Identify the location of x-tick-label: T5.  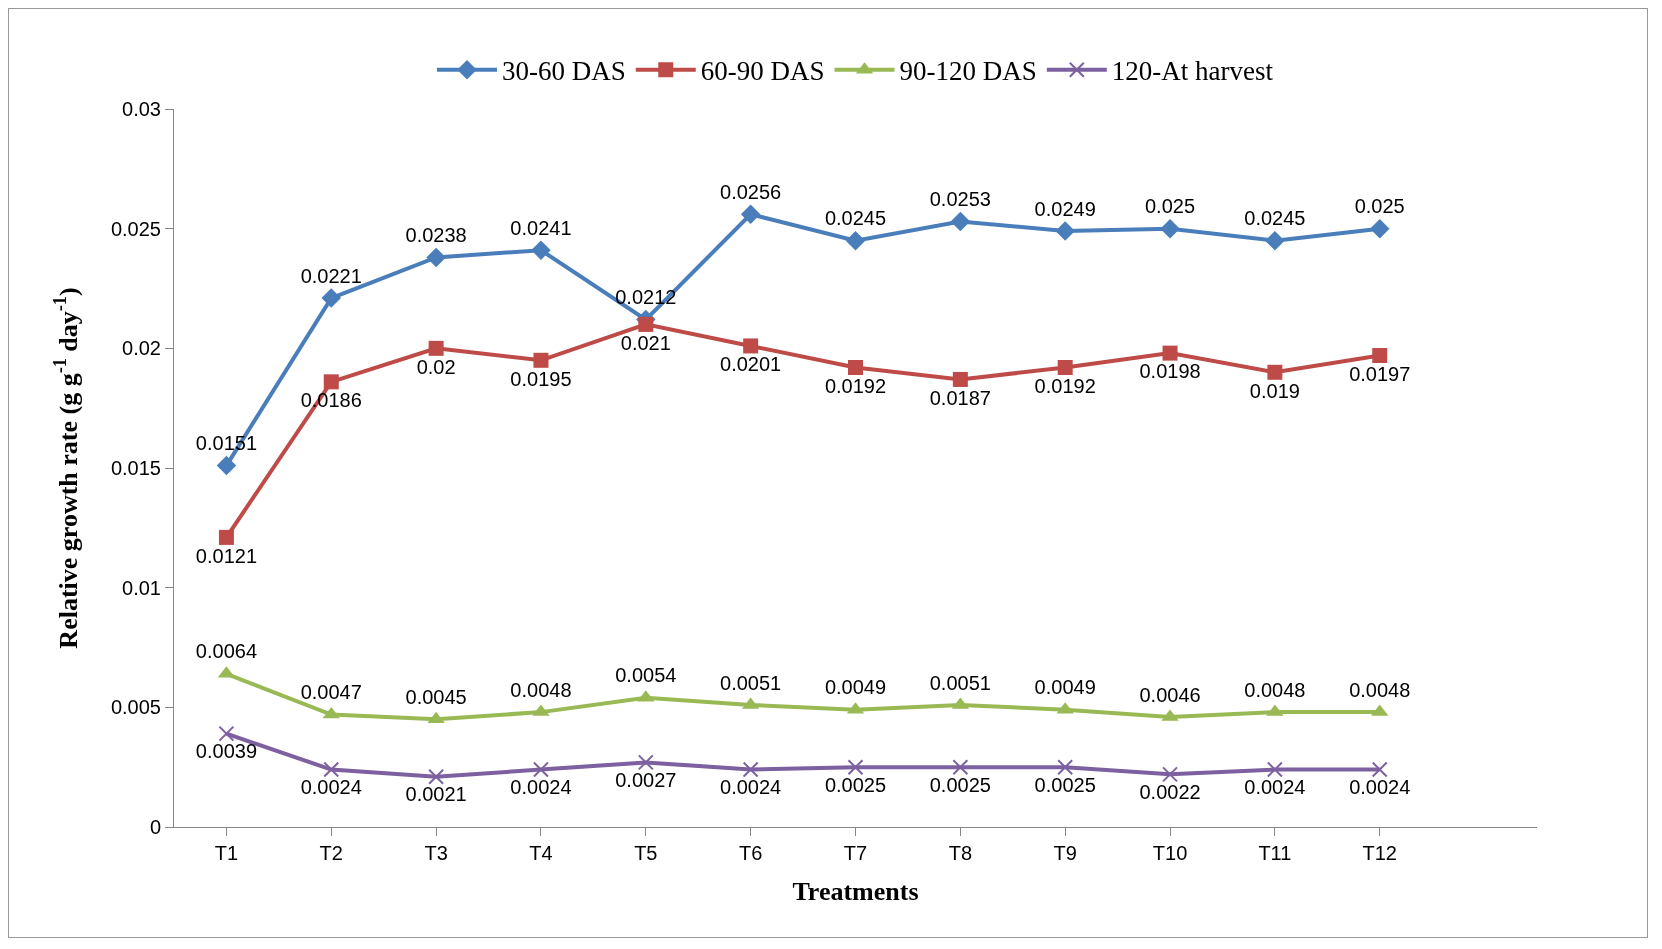
(646, 853).